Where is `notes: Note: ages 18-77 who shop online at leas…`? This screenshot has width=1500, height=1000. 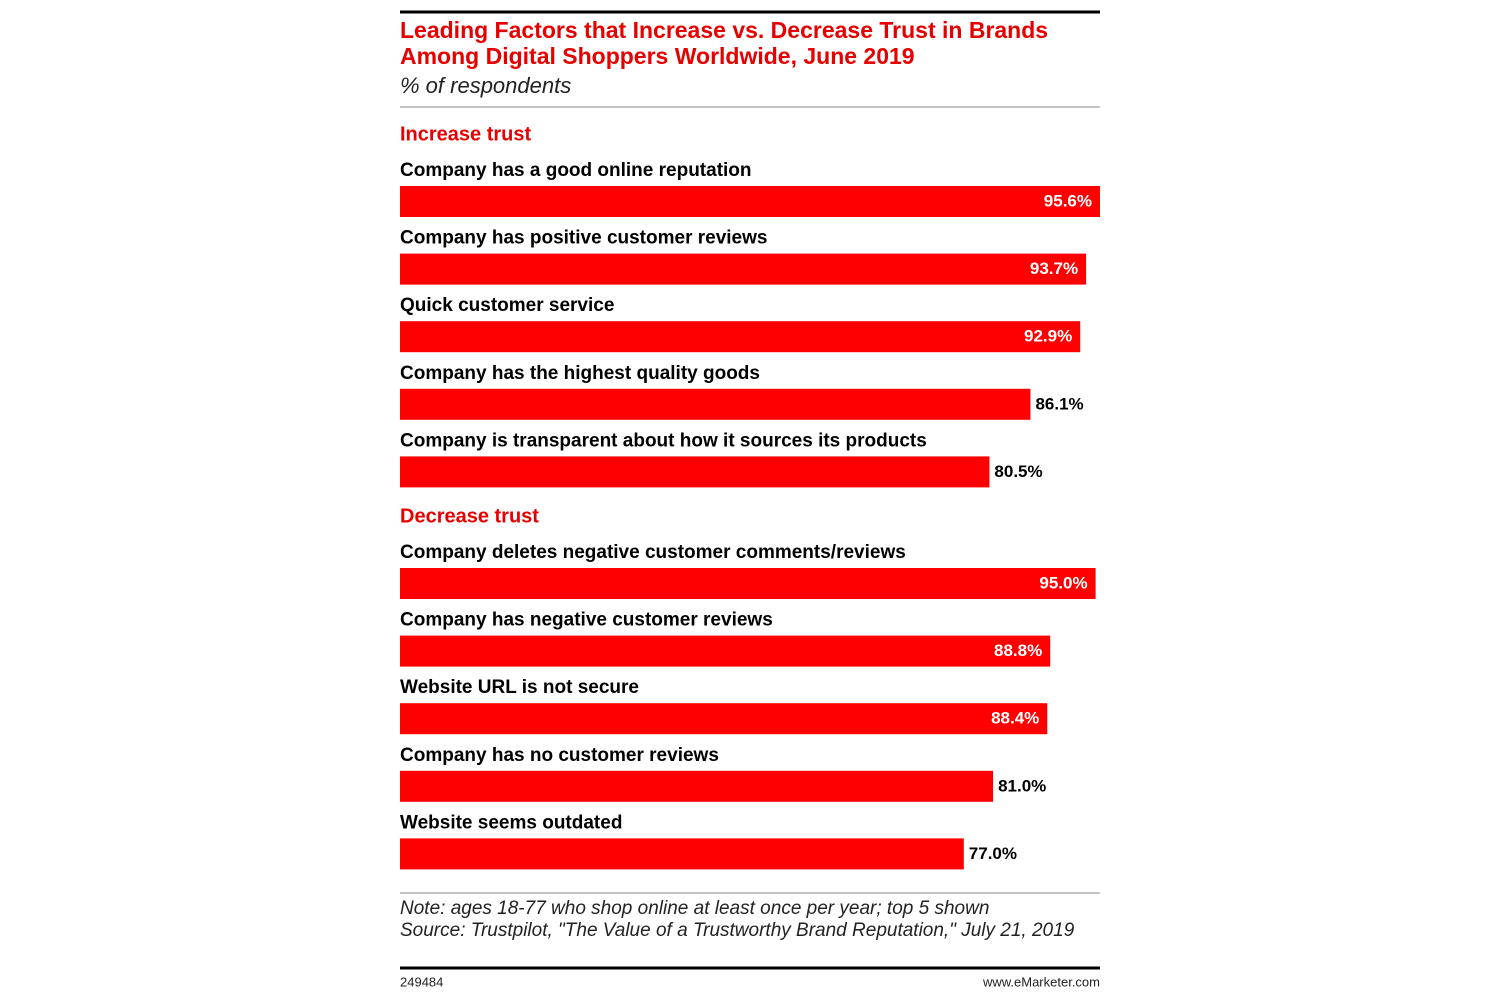 notes: Note: ages 18-77 who shop online at leas… is located at coordinates (745, 920).